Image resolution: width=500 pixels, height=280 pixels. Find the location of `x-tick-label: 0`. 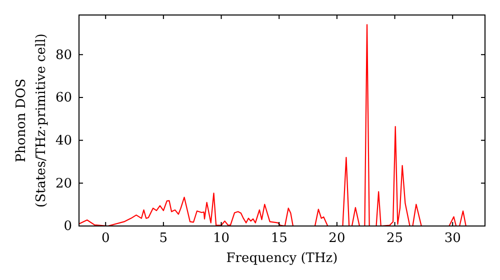

x-tick-label: 0 is located at coordinates (105, 238).